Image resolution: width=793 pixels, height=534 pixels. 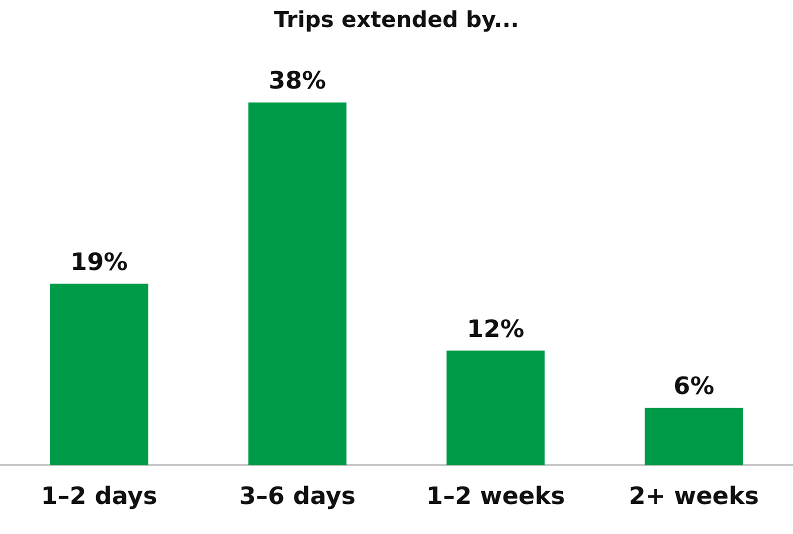 What do you see at coordinates (495, 328) in the screenshot?
I see `data-label: 12%` at bounding box center [495, 328].